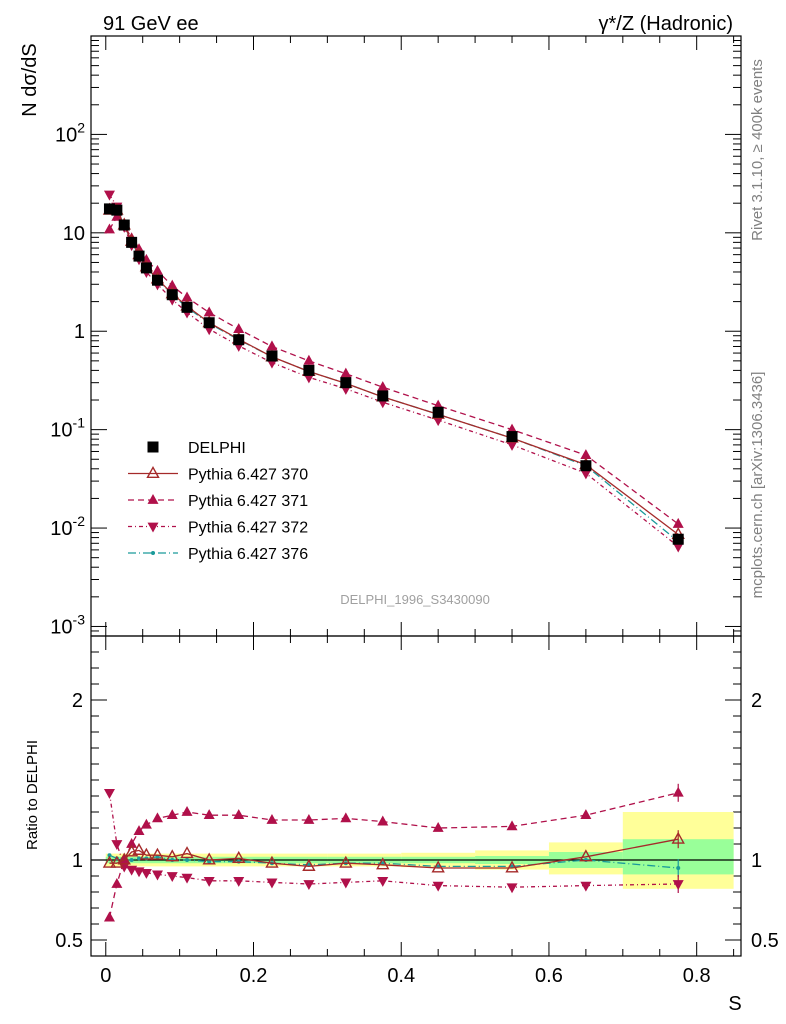 Image resolution: width=786 pixels, height=1024 pixels. What do you see at coordinates (105, 976) in the screenshot?
I see `x-tick-label: 0` at bounding box center [105, 976].